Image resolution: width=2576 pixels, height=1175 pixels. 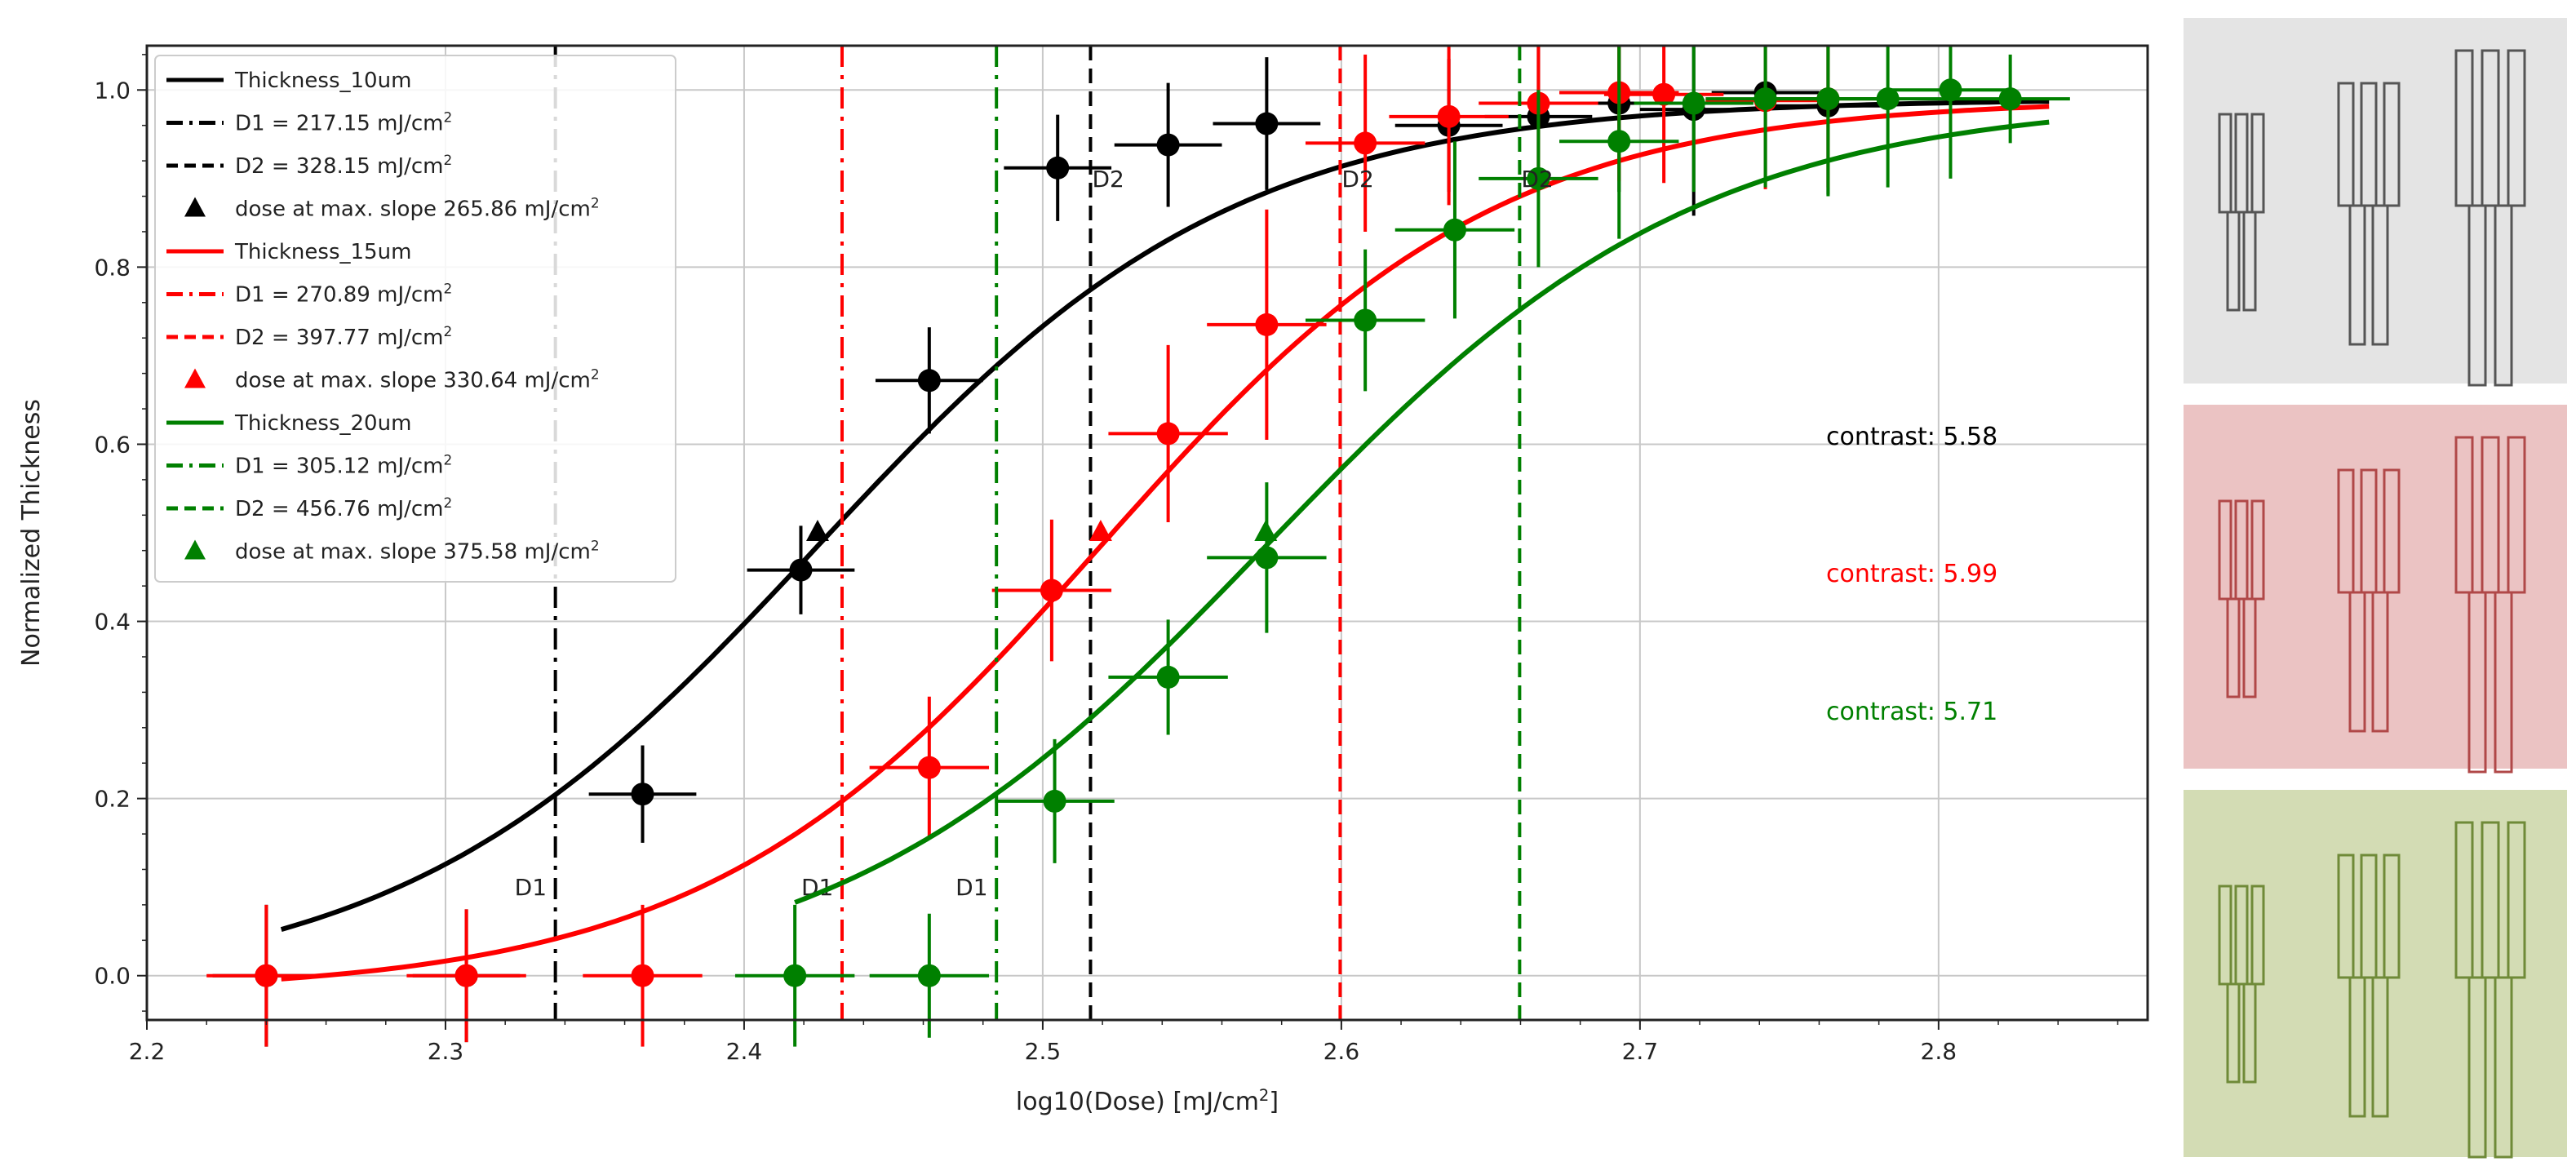 What do you see at coordinates (147, 1051) in the screenshot?
I see `x-tick-label: 2.2` at bounding box center [147, 1051].